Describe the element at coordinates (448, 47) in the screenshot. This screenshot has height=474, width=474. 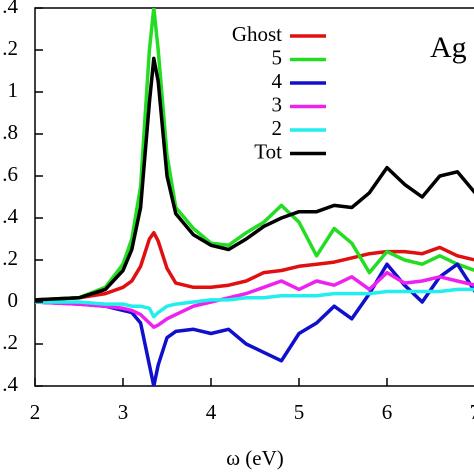
I see `chart-title: Ag` at that location.